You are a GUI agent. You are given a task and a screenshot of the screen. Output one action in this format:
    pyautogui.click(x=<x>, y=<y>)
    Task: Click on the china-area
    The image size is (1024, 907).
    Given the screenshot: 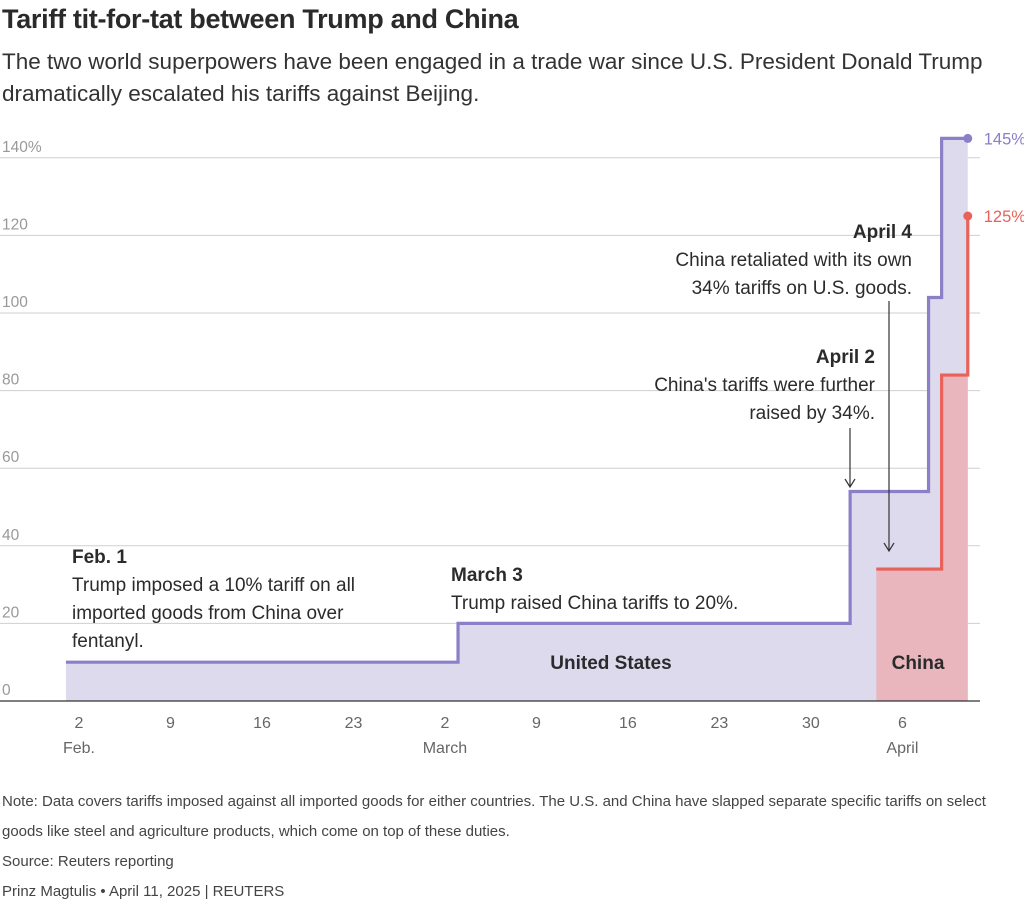 What is the action you would take?
    pyautogui.click(x=922, y=458)
    